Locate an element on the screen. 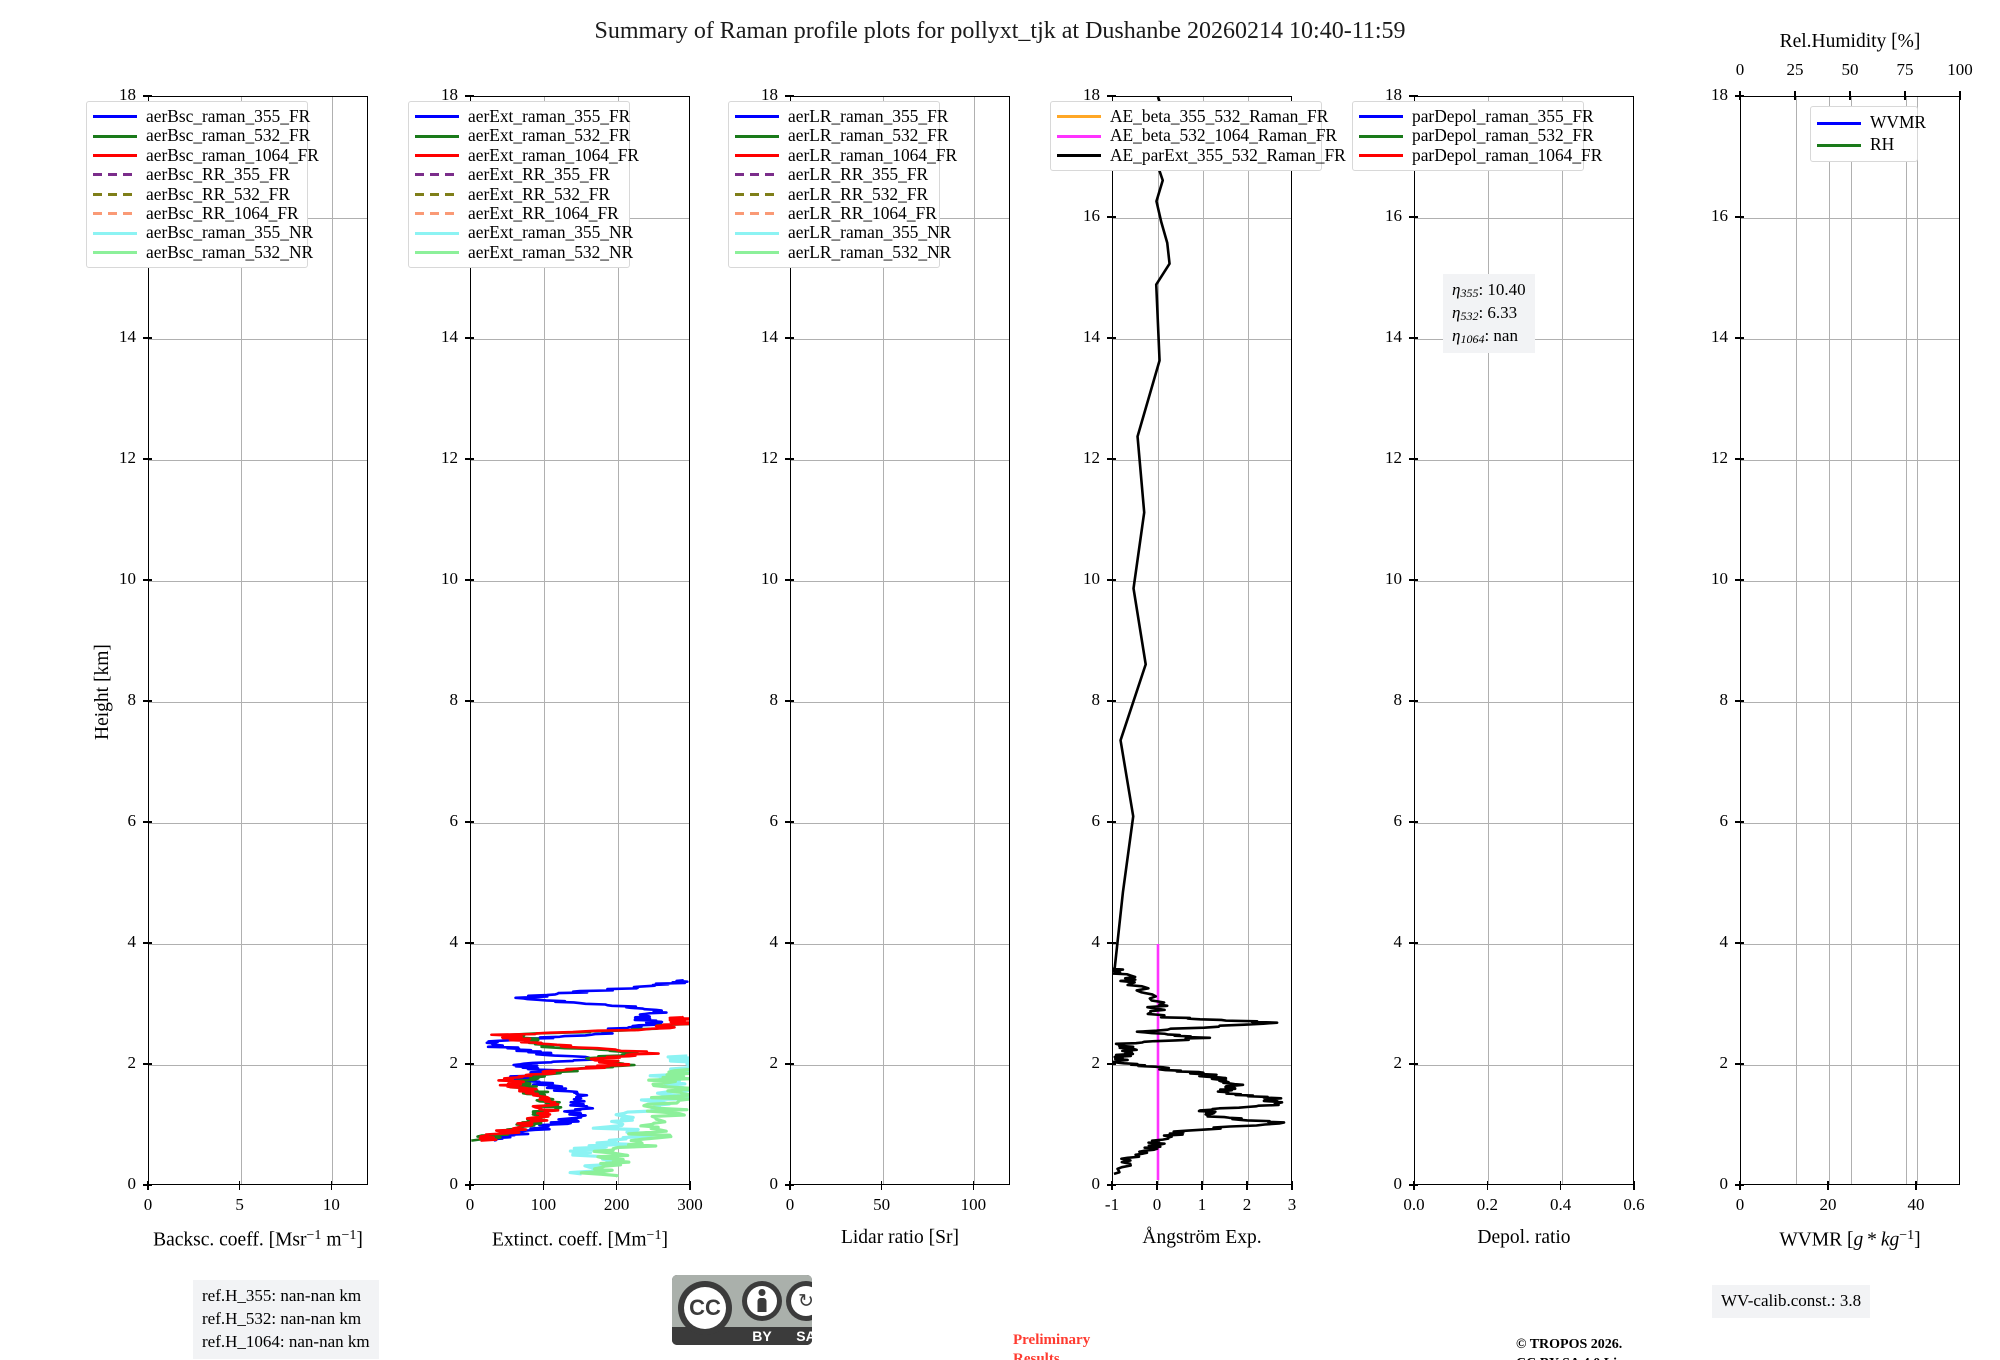  legend-entry-WVMR: WVMR is located at coordinates (1871, 123).